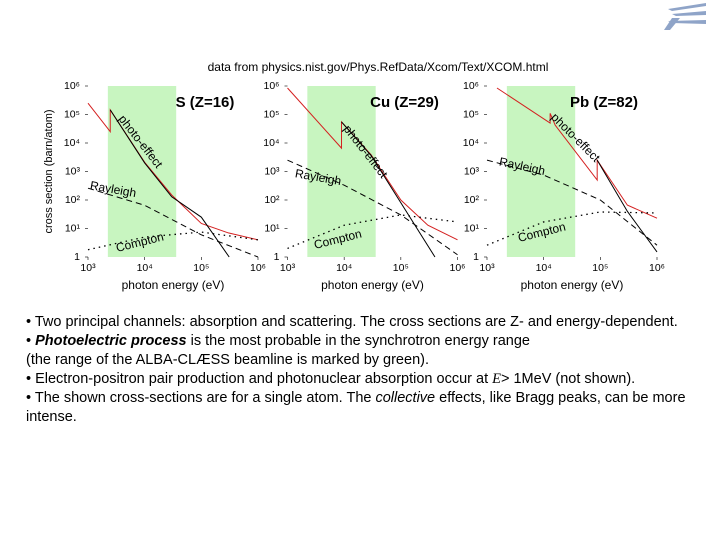 The height and width of the screenshot is (540, 720). What do you see at coordinates (685, 16) in the screenshot?
I see `logo` at bounding box center [685, 16].